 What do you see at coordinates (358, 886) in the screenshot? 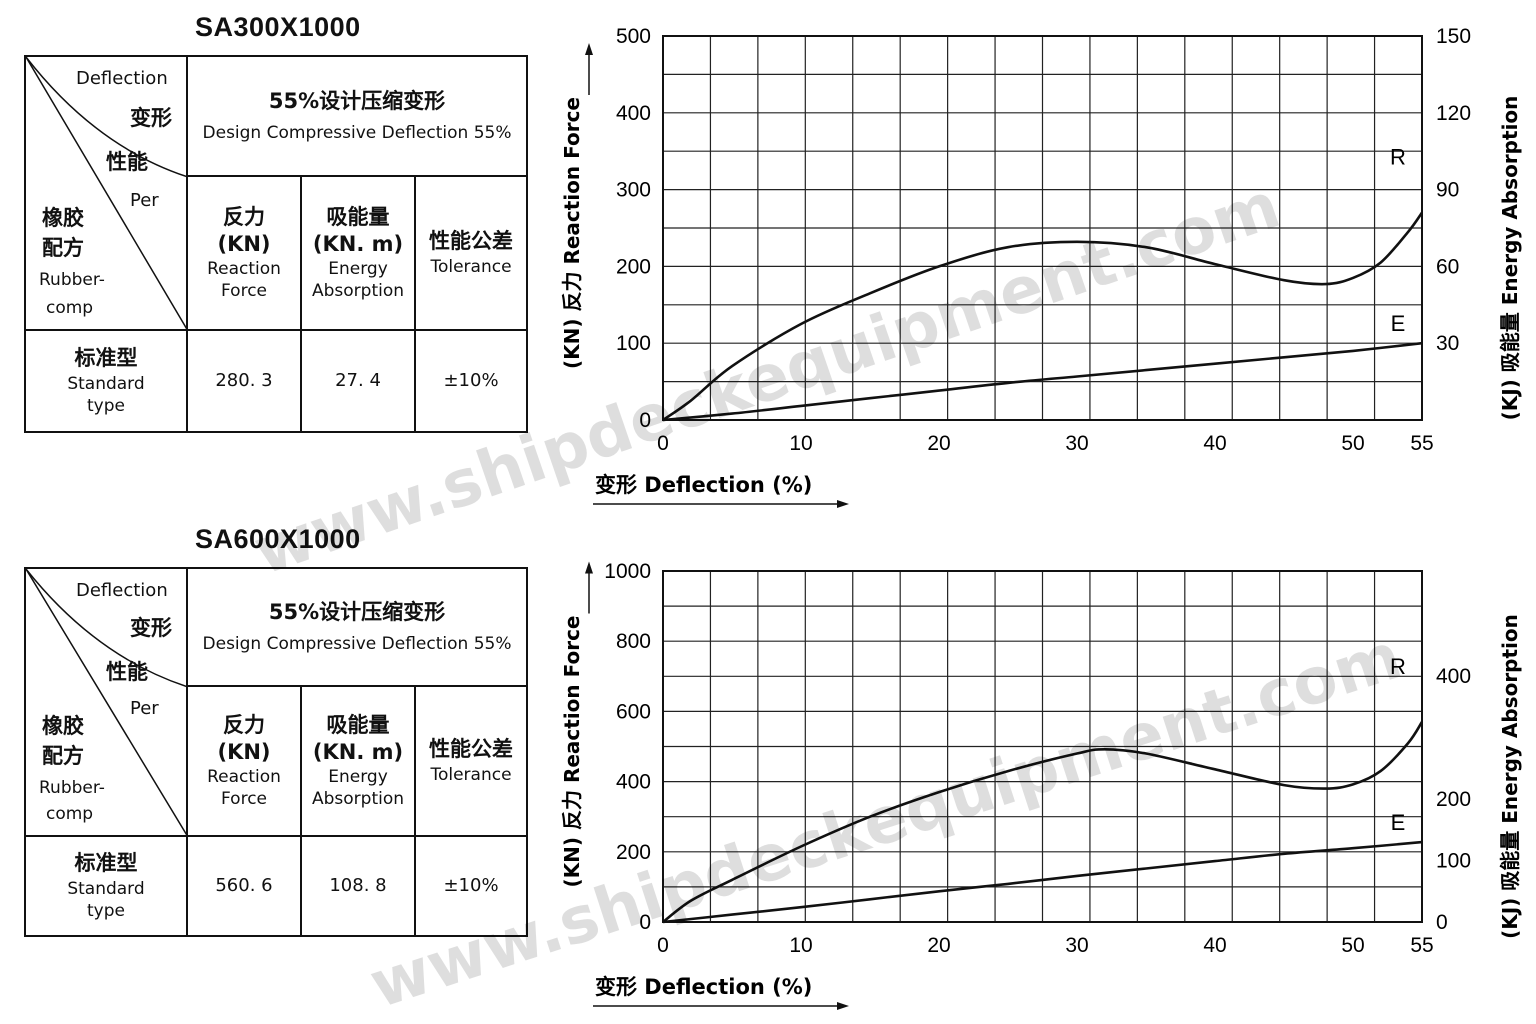
I see `value-energy: 108. 8` at bounding box center [358, 886].